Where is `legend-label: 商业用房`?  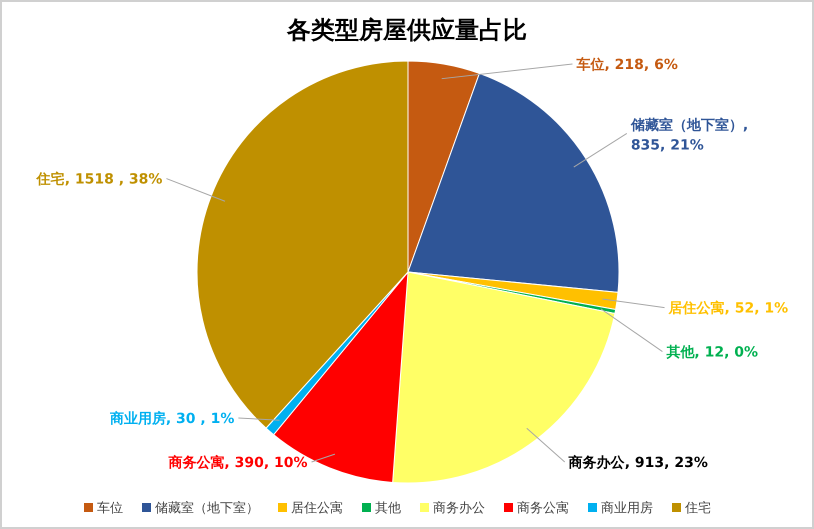
legend-label: 商业用房 is located at coordinates (627, 508).